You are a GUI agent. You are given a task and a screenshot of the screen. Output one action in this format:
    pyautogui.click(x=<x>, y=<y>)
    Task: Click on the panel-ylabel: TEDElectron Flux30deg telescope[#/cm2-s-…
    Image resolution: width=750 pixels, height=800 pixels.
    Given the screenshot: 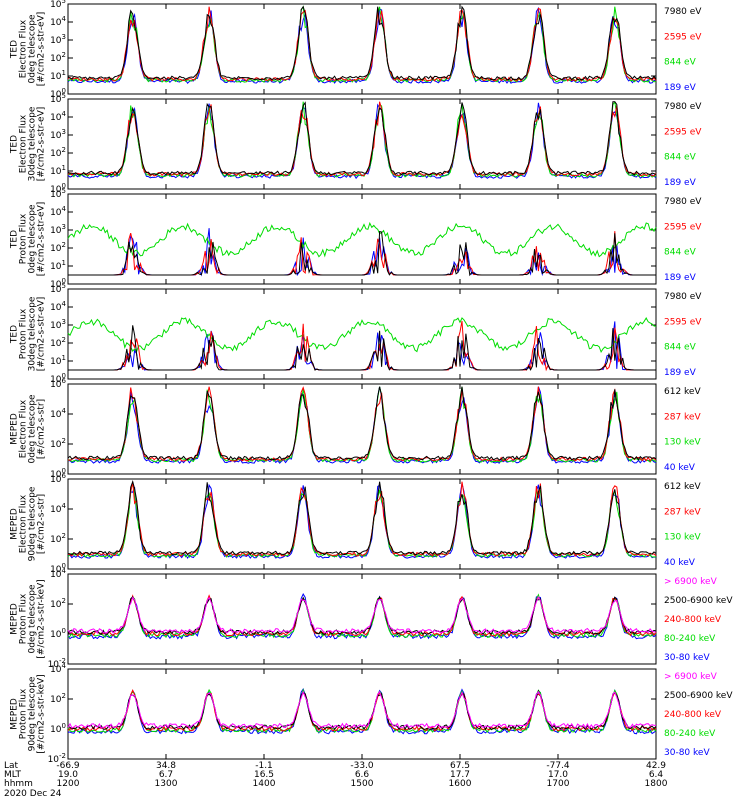 What is the action you would take?
    pyautogui.click(x=28, y=143)
    